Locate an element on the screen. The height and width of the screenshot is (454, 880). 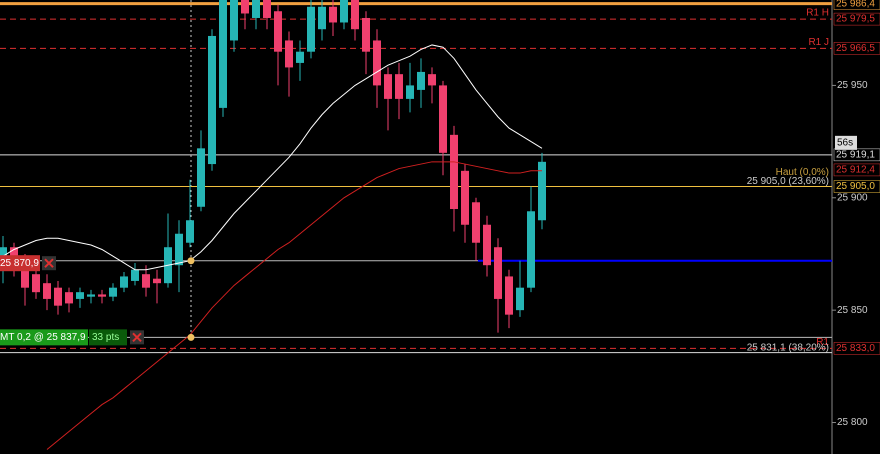
order-label: 25 870,9 is located at coordinates (19, 263).